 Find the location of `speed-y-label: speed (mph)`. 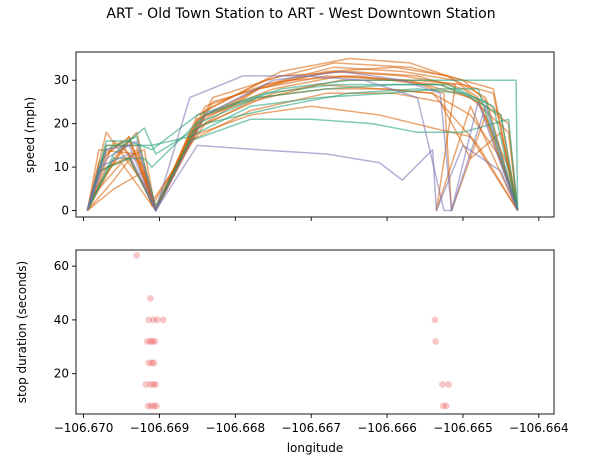

speed-y-label: speed (mph) is located at coordinates (30, 135).